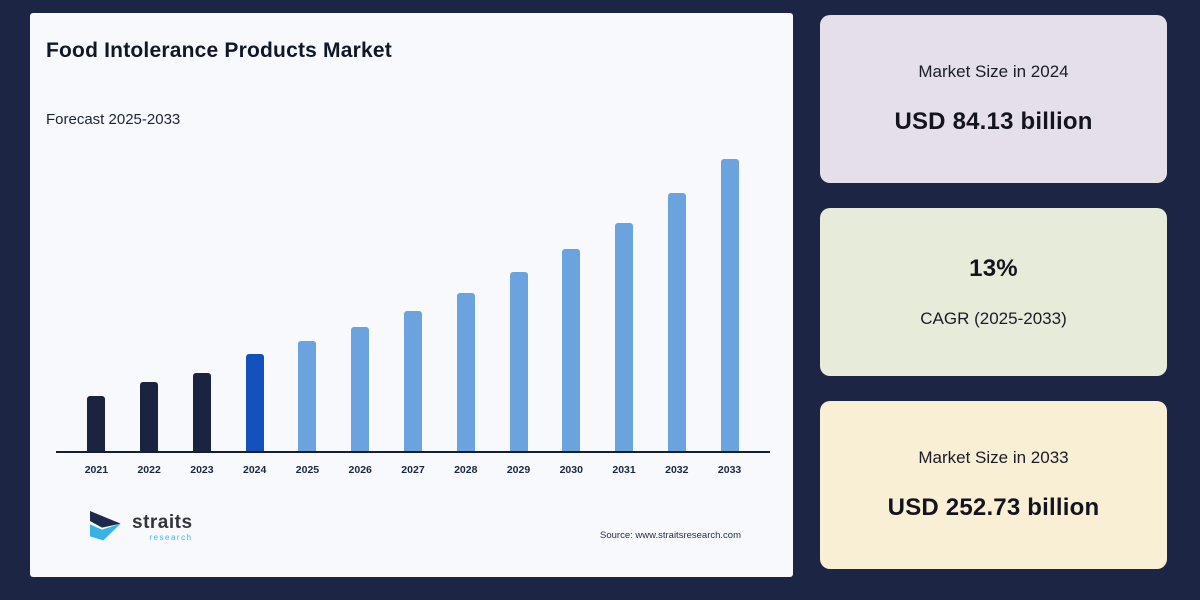 Image resolution: width=1200 pixels, height=600 pixels. I want to click on bar-2026, so click(360, 389).